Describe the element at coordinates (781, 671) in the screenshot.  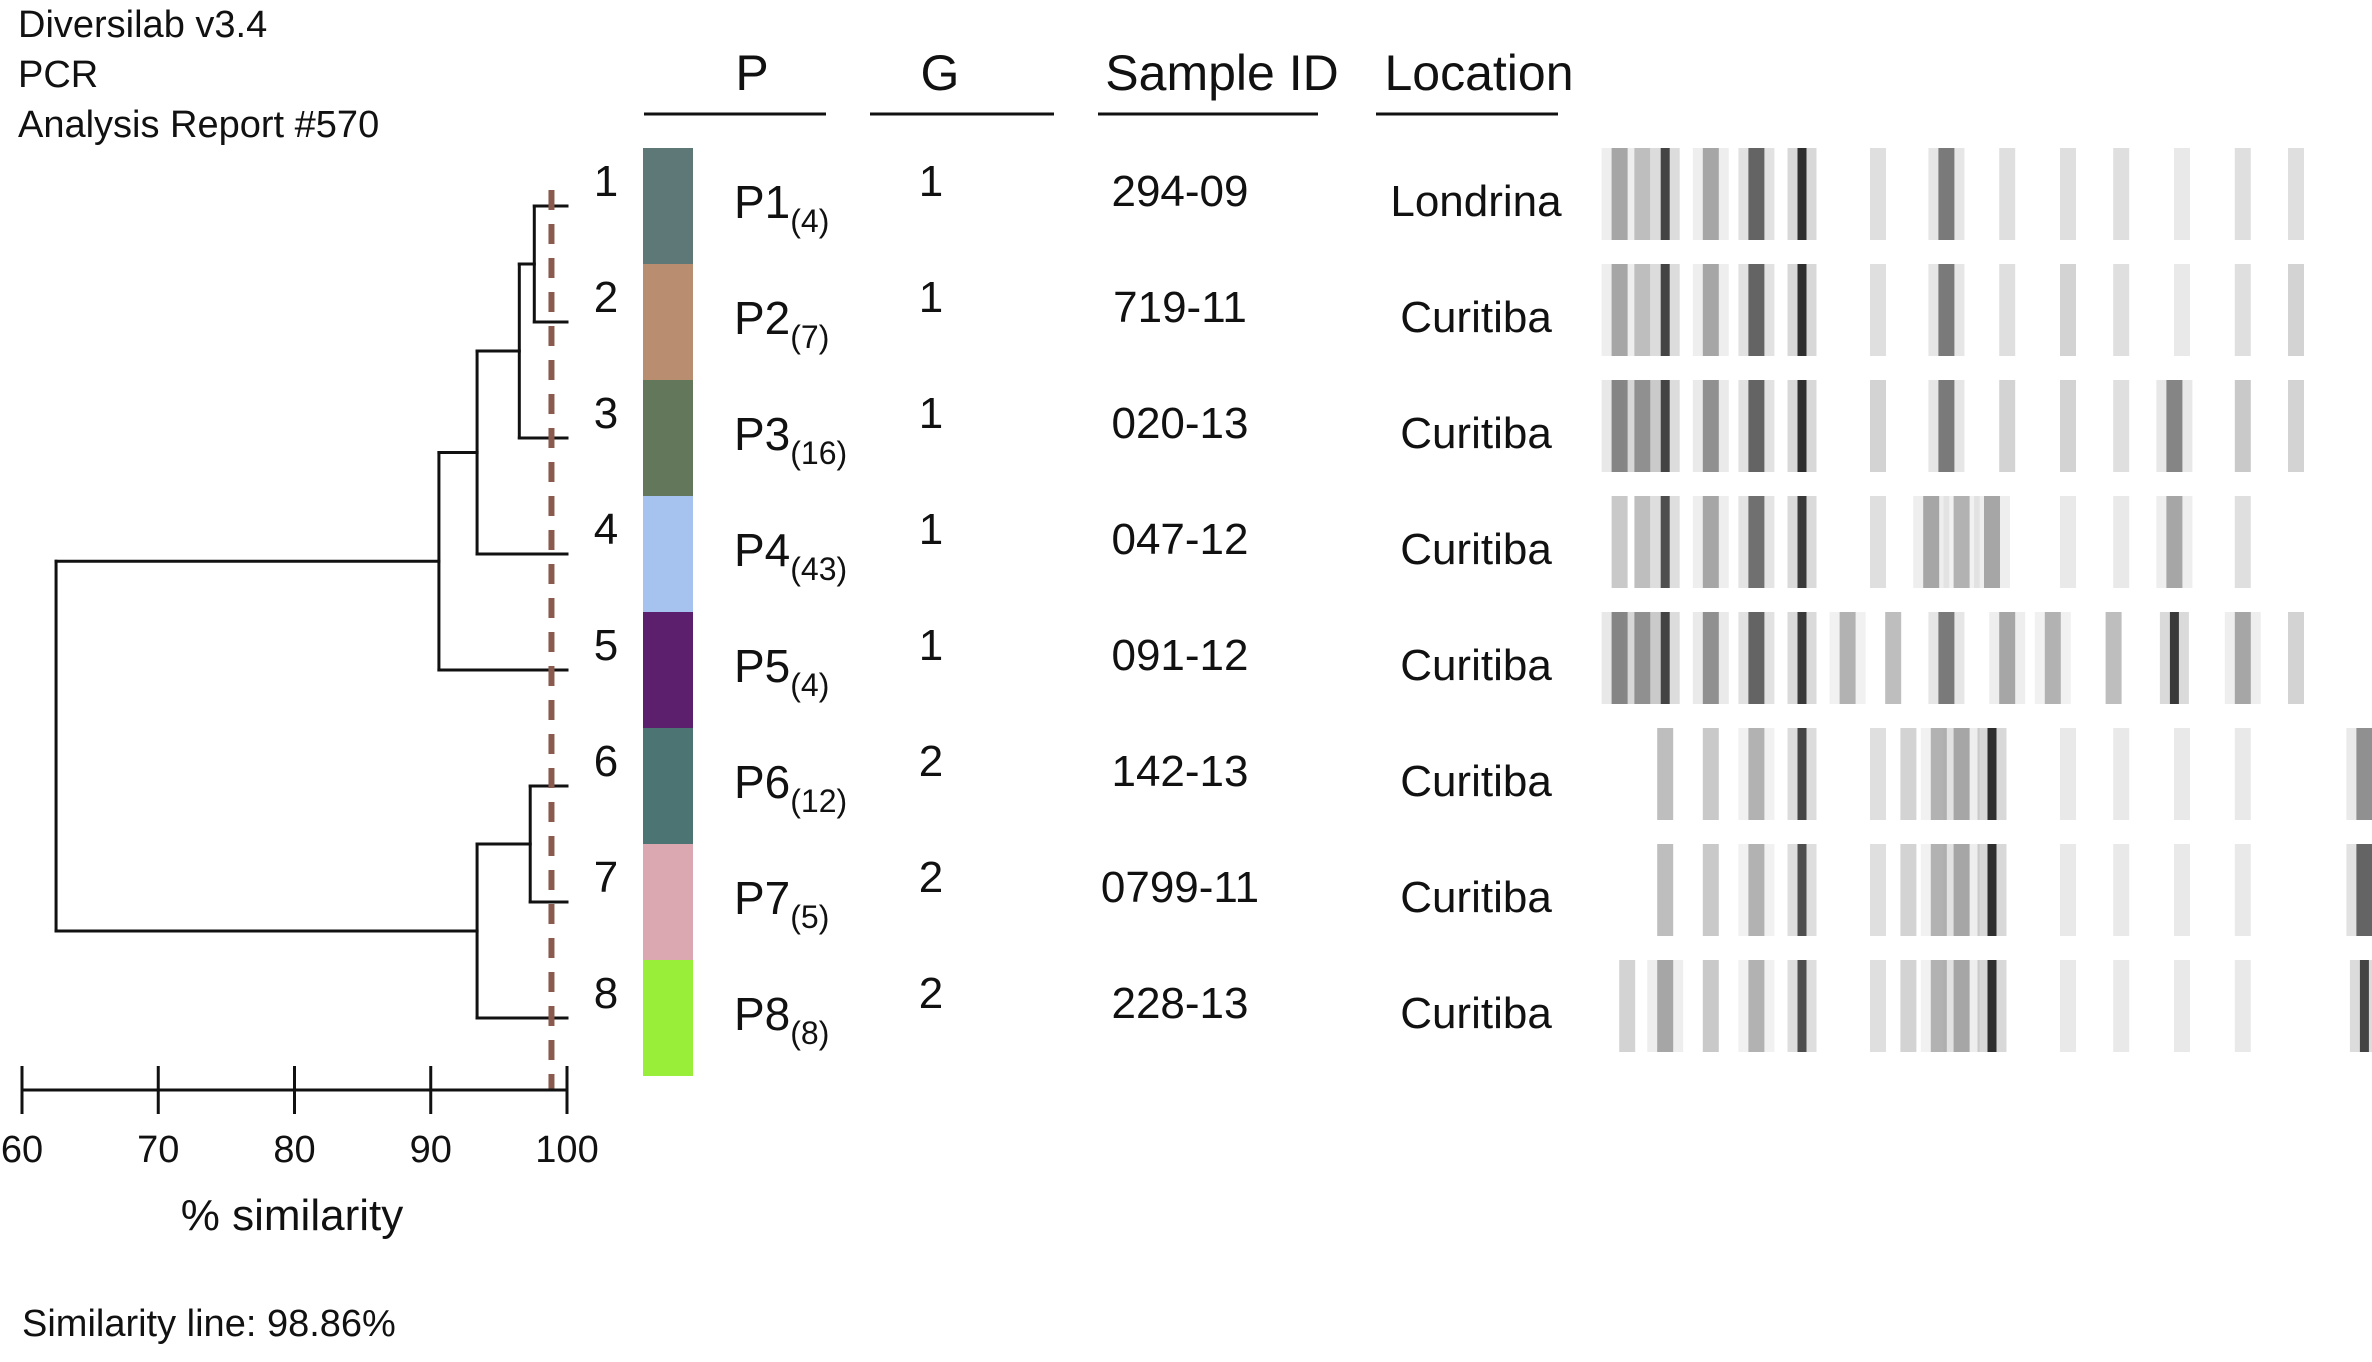
I see `pattern-label: P5(4)` at that location.